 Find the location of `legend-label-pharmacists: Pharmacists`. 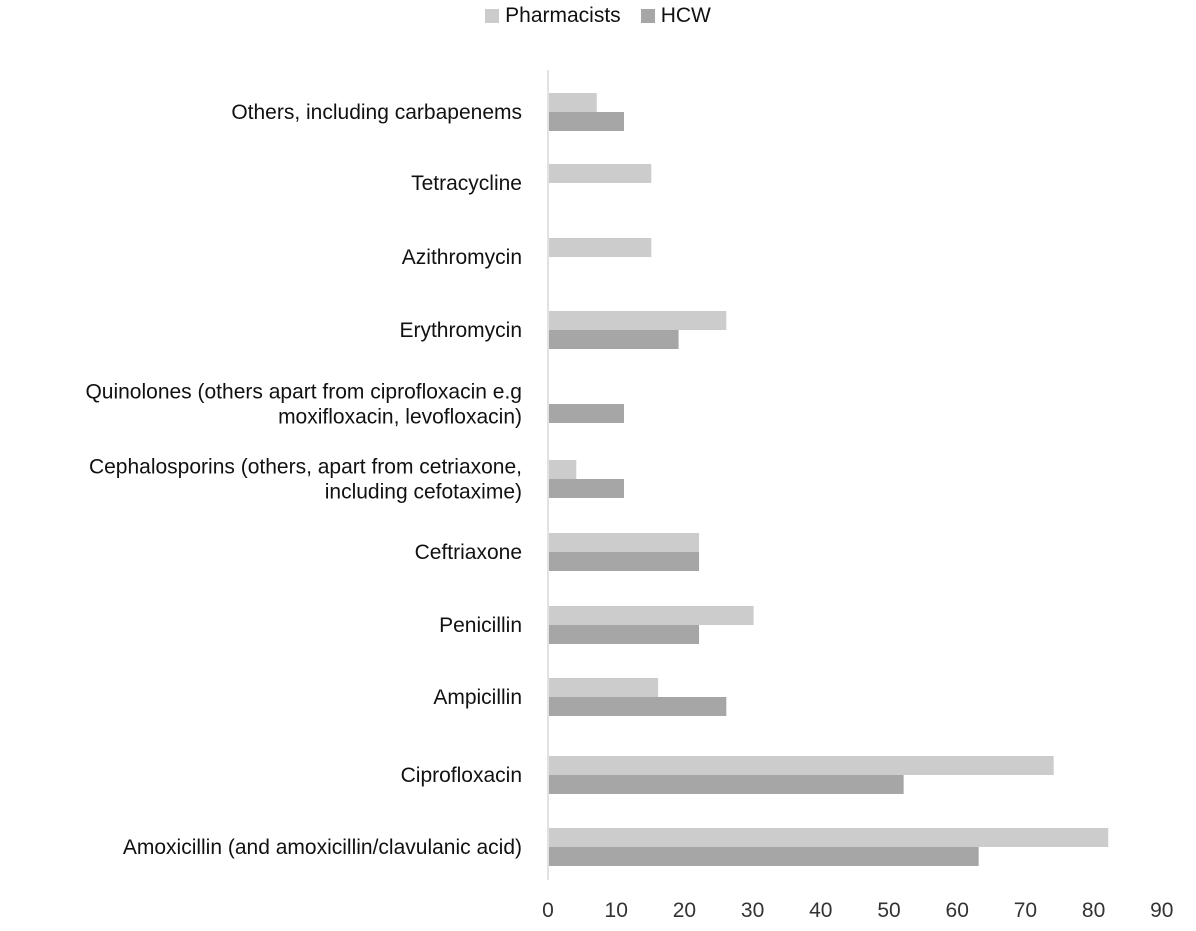

legend-label-pharmacists: Pharmacists is located at coordinates (563, 15).